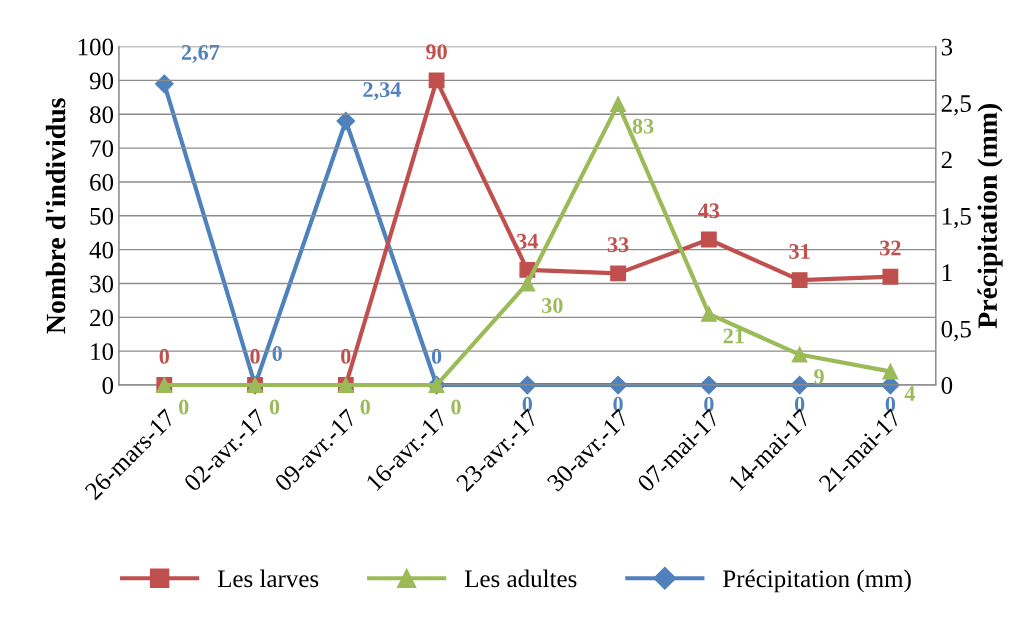  What do you see at coordinates (108, 385) in the screenshot?
I see `y-tick-label: 0` at bounding box center [108, 385].